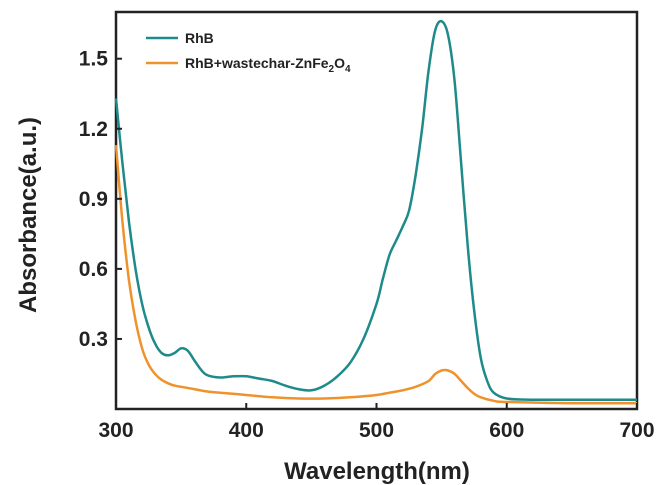 The width and height of the screenshot is (669, 485). What do you see at coordinates (94, 59) in the screenshot?
I see `y-tick-label: 1.5` at bounding box center [94, 59].